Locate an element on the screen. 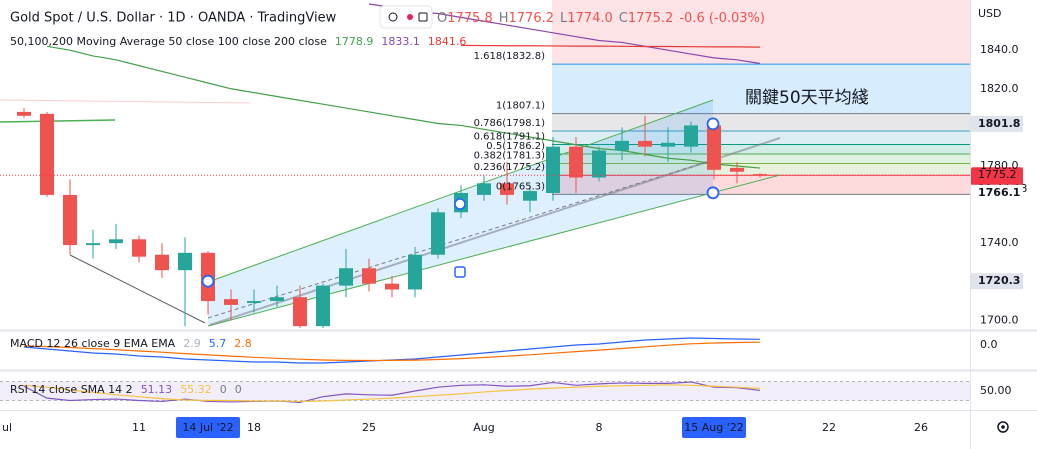 The image size is (1037, 449). fib-label: 0.618(1791.1) is located at coordinates (510, 137).